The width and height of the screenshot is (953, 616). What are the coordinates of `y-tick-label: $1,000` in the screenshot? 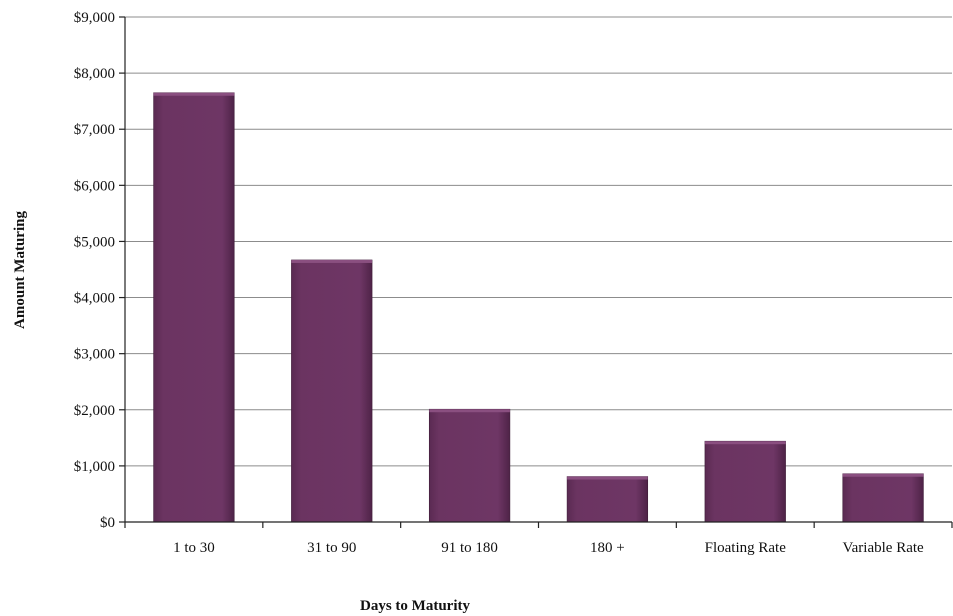 It's located at (94, 467).